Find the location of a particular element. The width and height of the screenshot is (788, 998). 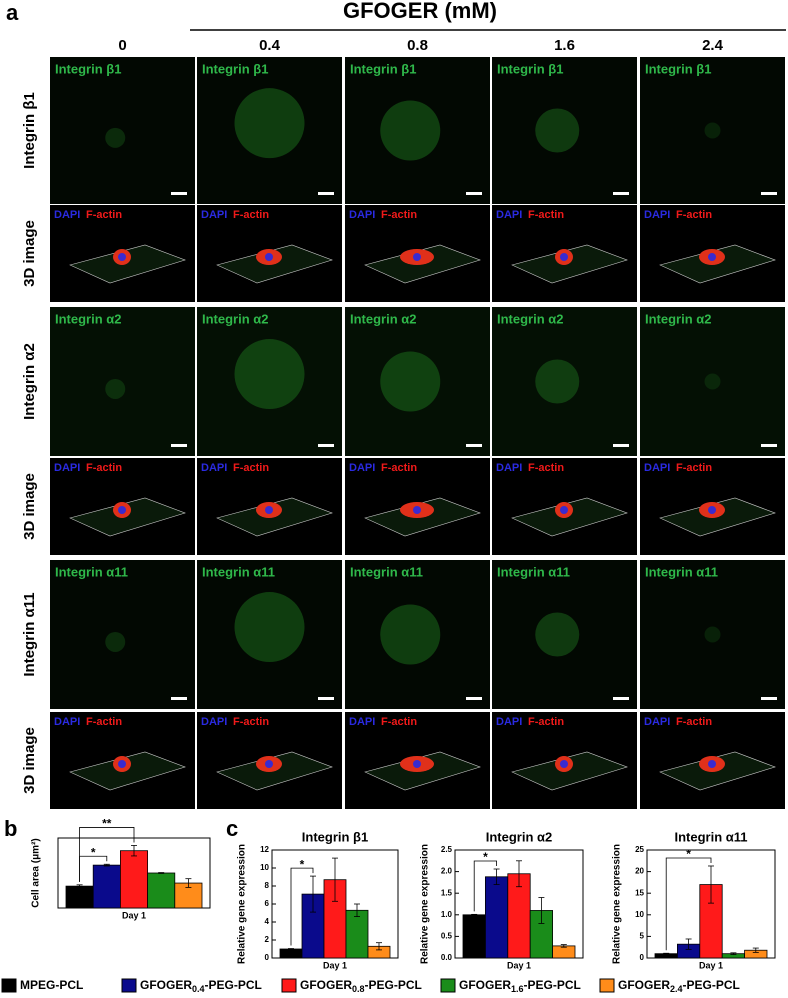

row-label: Integrin α2 is located at coordinates (29, 381).